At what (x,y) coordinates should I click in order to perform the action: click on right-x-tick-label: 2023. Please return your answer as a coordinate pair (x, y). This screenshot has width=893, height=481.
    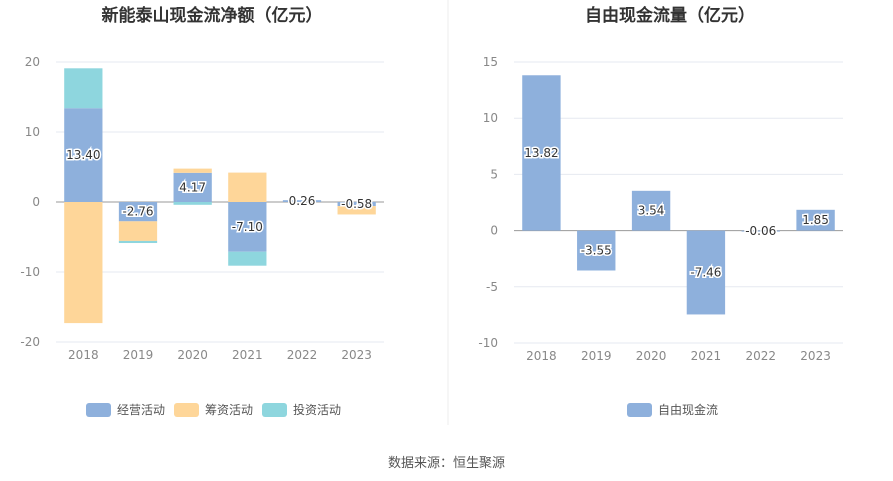
    Looking at the image, I should click on (815, 356).